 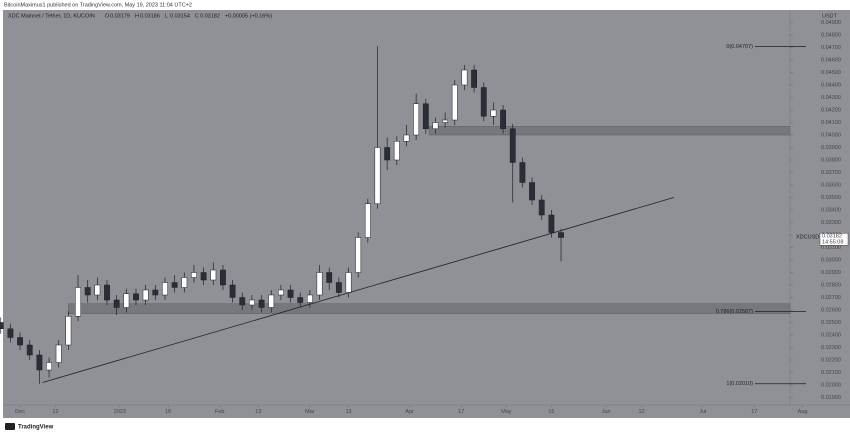 I want to click on y-tick-label: 0.02600, so click(x=831, y=310).